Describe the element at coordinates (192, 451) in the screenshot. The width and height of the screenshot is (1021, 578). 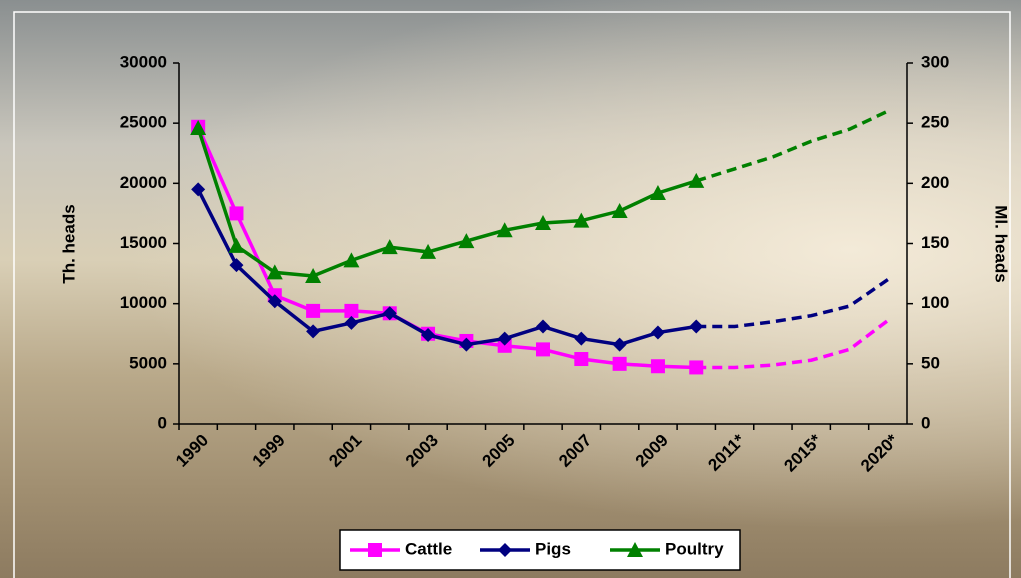
I see `x-tick-label: 1990` at that location.